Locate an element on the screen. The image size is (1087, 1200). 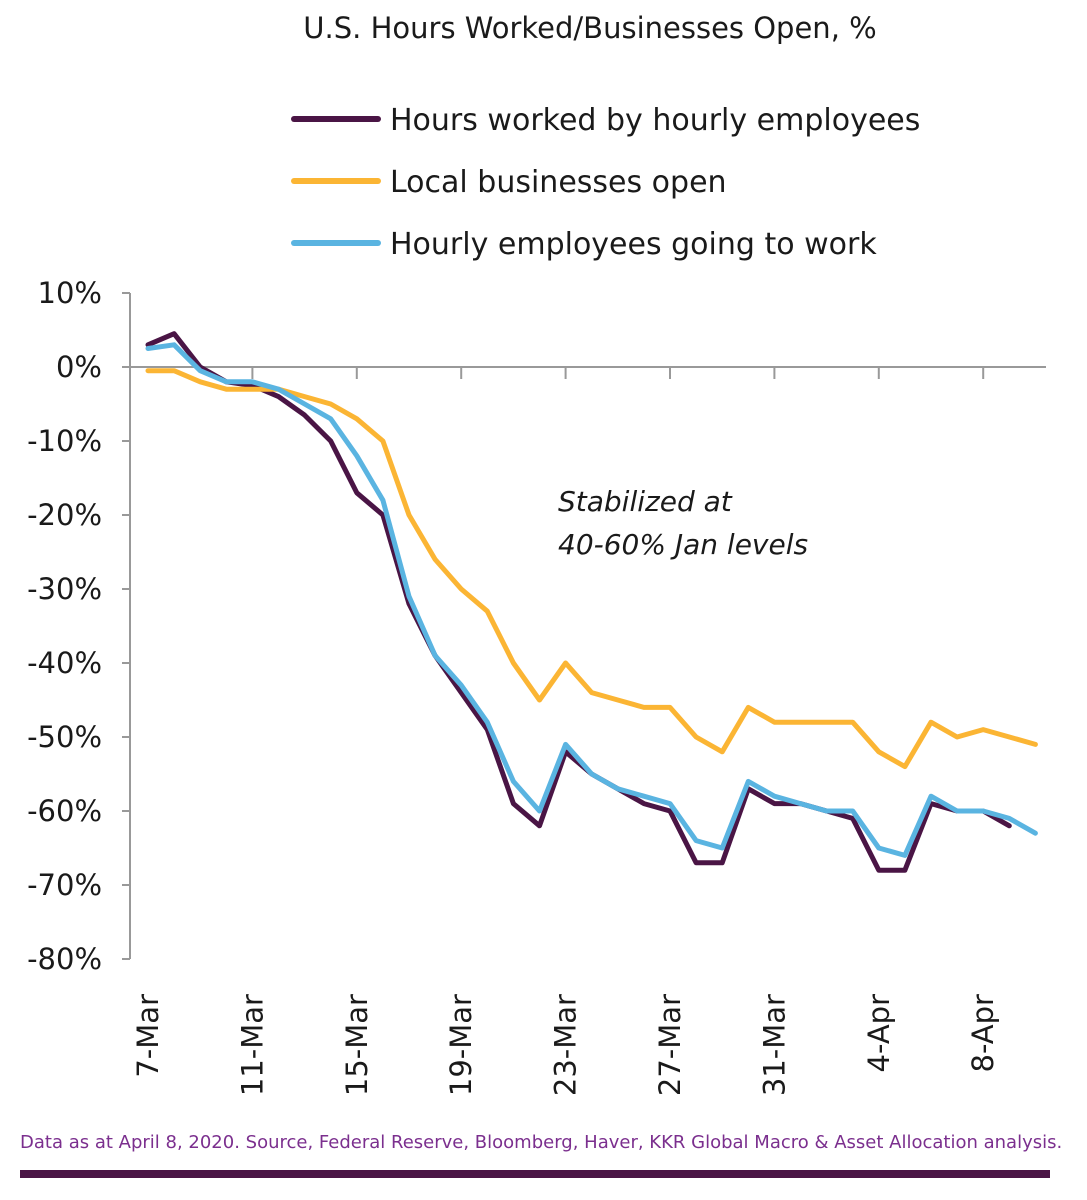
y-tick-label: -20% is located at coordinates (64, 515).